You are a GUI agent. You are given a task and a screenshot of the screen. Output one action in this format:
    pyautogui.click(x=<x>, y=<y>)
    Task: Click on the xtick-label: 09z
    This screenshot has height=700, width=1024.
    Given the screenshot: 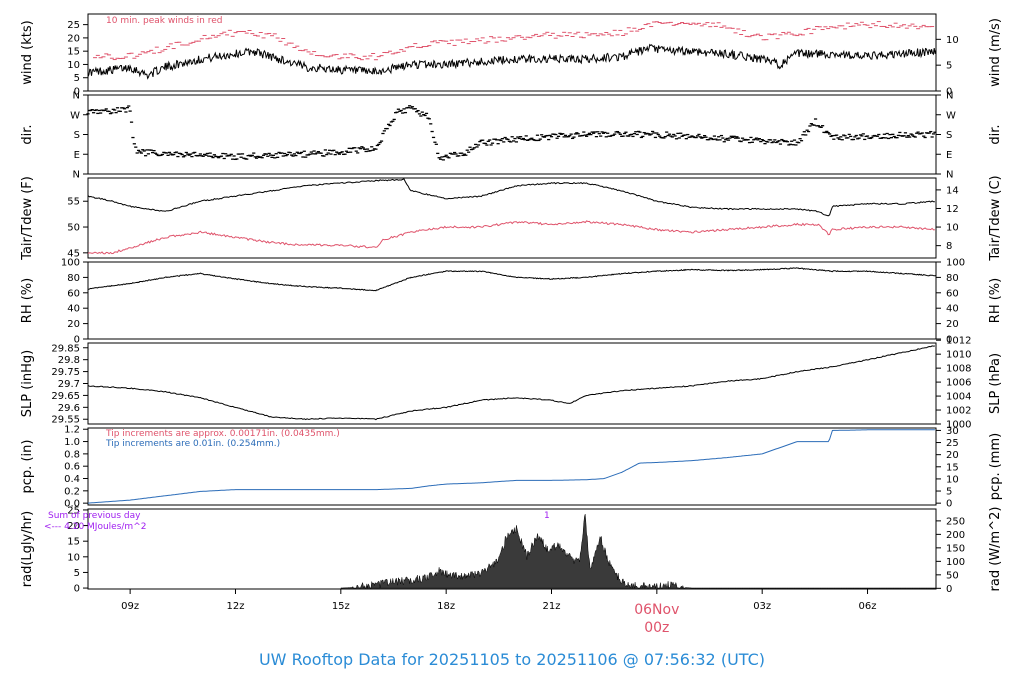 What is the action you would take?
    pyautogui.click(x=130, y=606)
    